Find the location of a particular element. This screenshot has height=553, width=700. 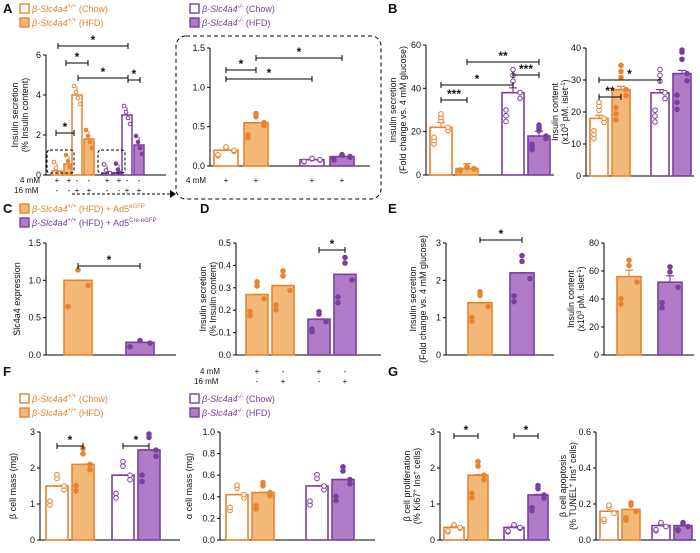

y-label-line2: (x10 is located at coordinates (565, 136).